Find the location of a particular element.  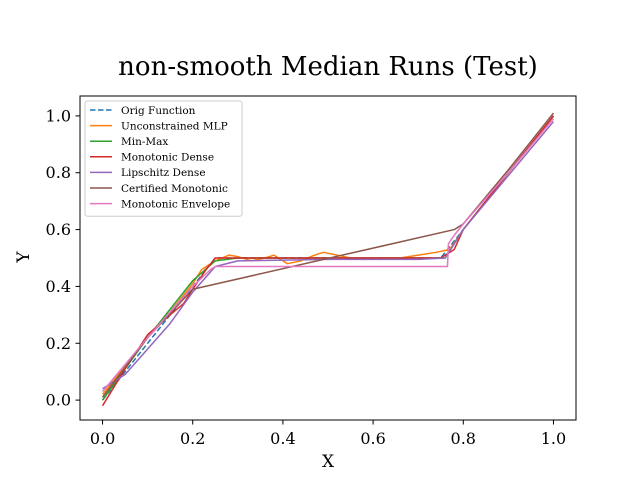

legend-box is located at coordinates (163, 158).